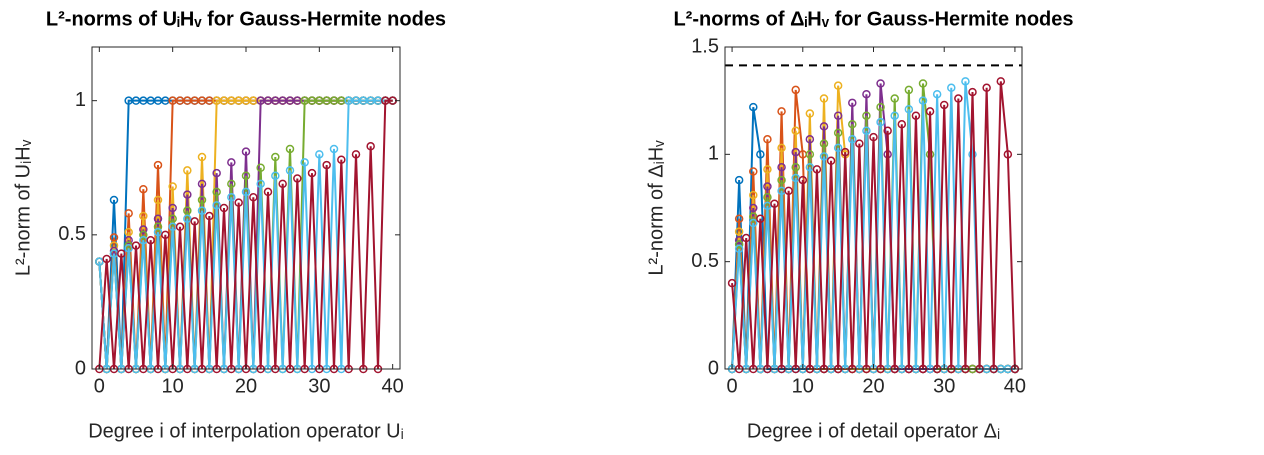 Image resolution: width=1264 pixels, height=455 pixels. What do you see at coordinates (23, 207) in the screenshot?
I see `y-axis-label: L²-norm of UᵢHᵥ` at bounding box center [23, 207].